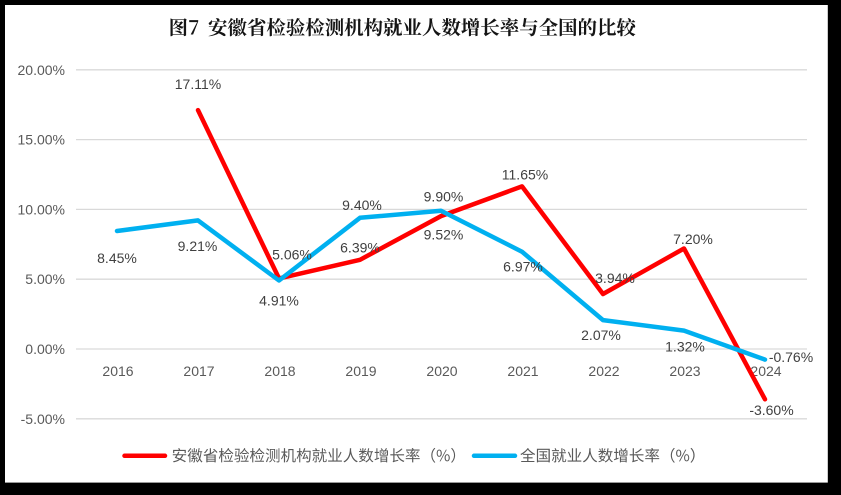 The image size is (841, 495). What do you see at coordinates (41, 70) in the screenshot?
I see `svg-text: 20.00%` at bounding box center [41, 70].